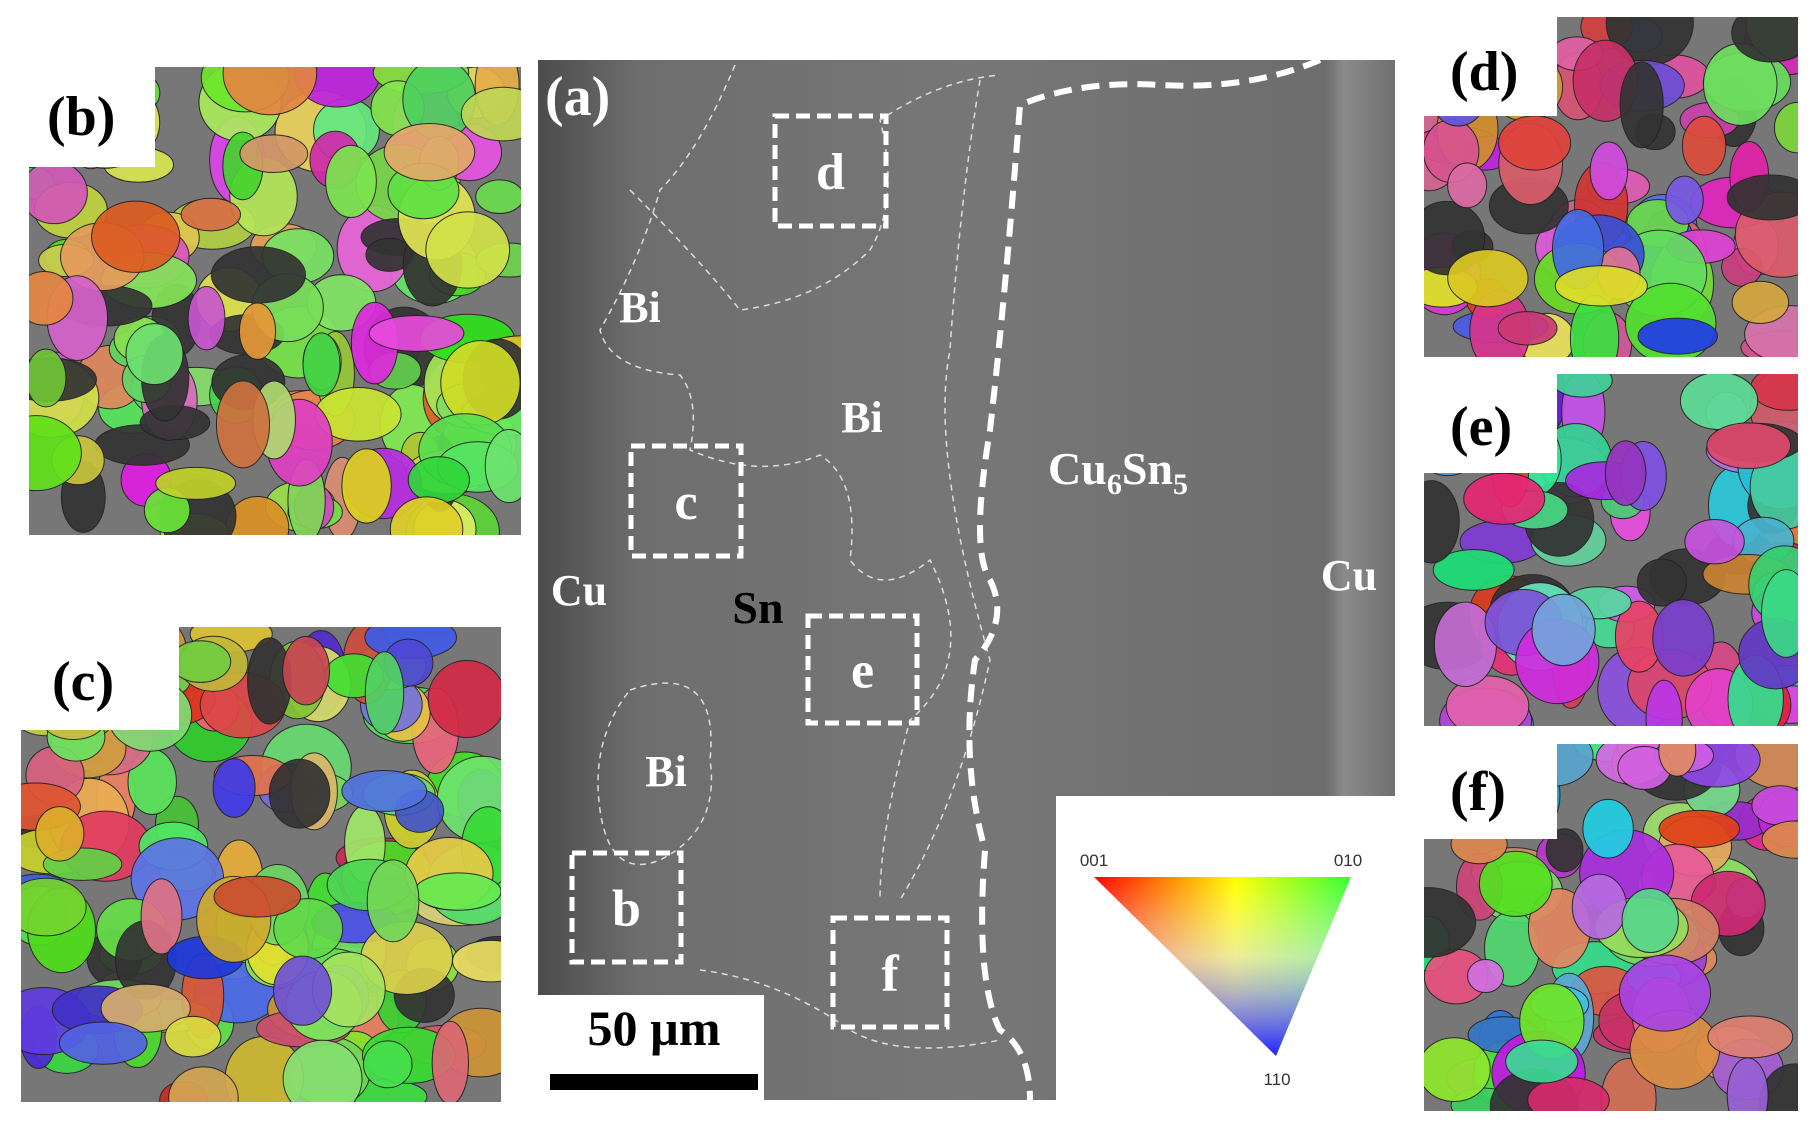  What do you see at coordinates (1147, 468) in the screenshot?
I see `phase-part: Sn` at bounding box center [1147, 468].